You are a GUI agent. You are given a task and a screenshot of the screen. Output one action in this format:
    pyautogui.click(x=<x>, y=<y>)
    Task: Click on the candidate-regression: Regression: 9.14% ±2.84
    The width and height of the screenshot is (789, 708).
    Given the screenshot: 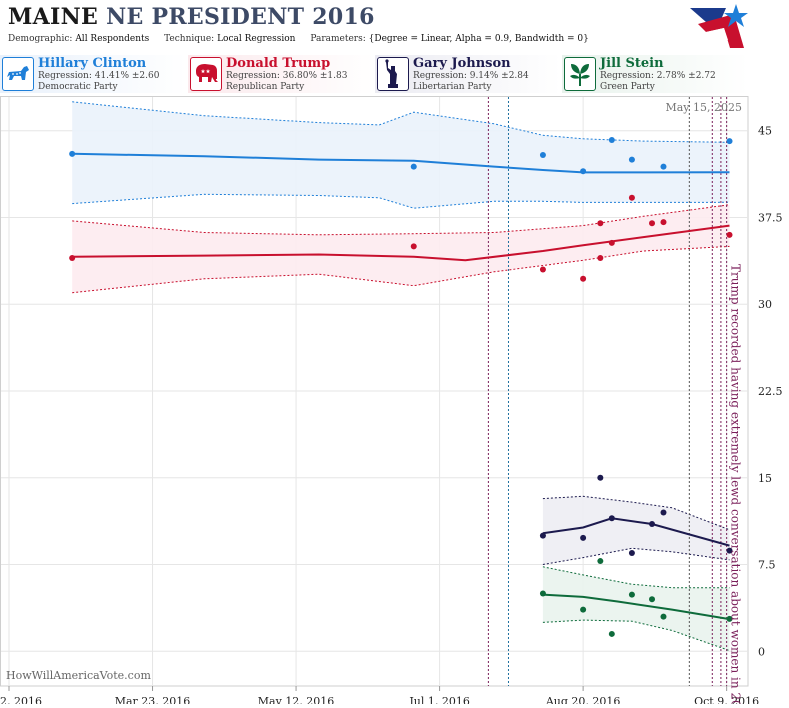 What is the action you would take?
    pyautogui.click(x=471, y=76)
    